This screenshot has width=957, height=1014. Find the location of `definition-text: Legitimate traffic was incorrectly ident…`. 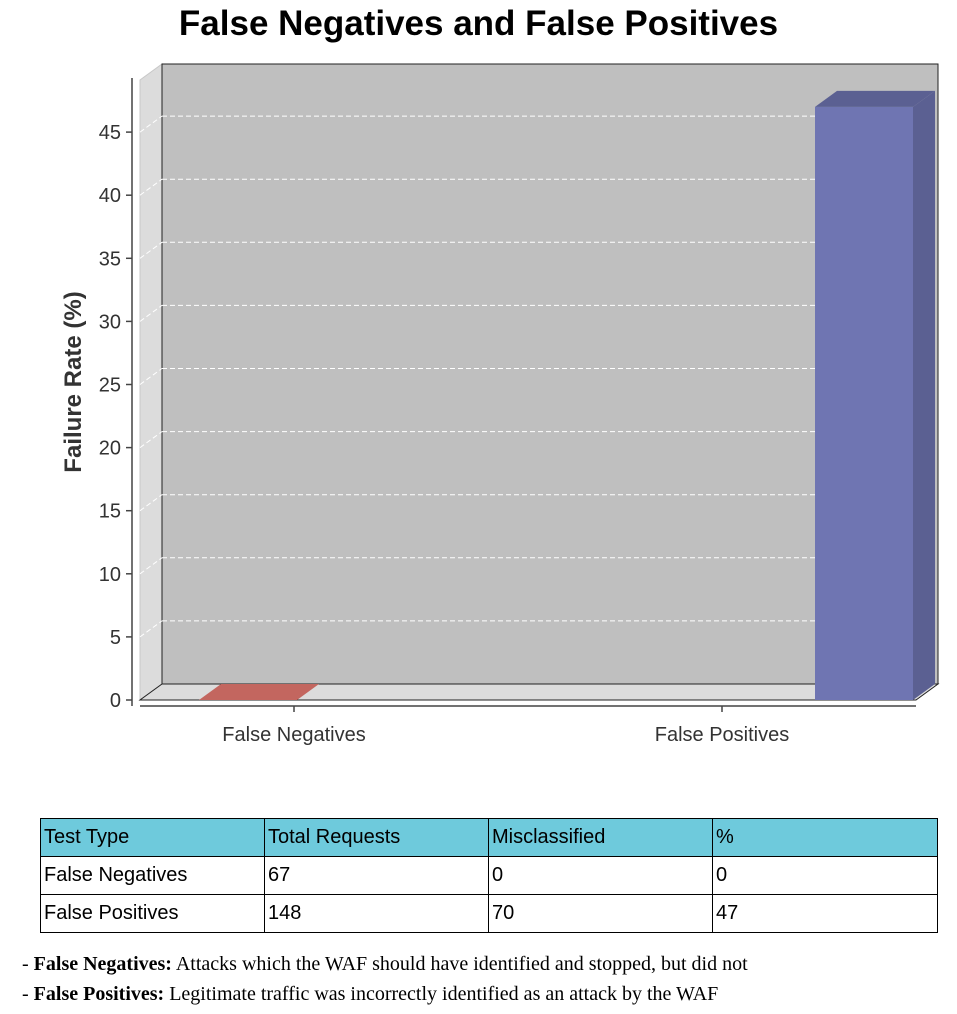

definition-text: Legitimate traffic was incorrectly ident… is located at coordinates (441, 994).